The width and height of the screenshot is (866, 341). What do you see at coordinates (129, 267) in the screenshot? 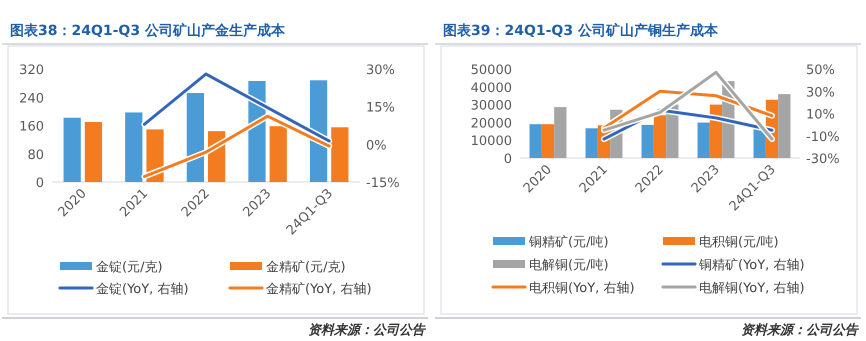
I see `legend-label: 金锭(元/克)` at bounding box center [129, 267].